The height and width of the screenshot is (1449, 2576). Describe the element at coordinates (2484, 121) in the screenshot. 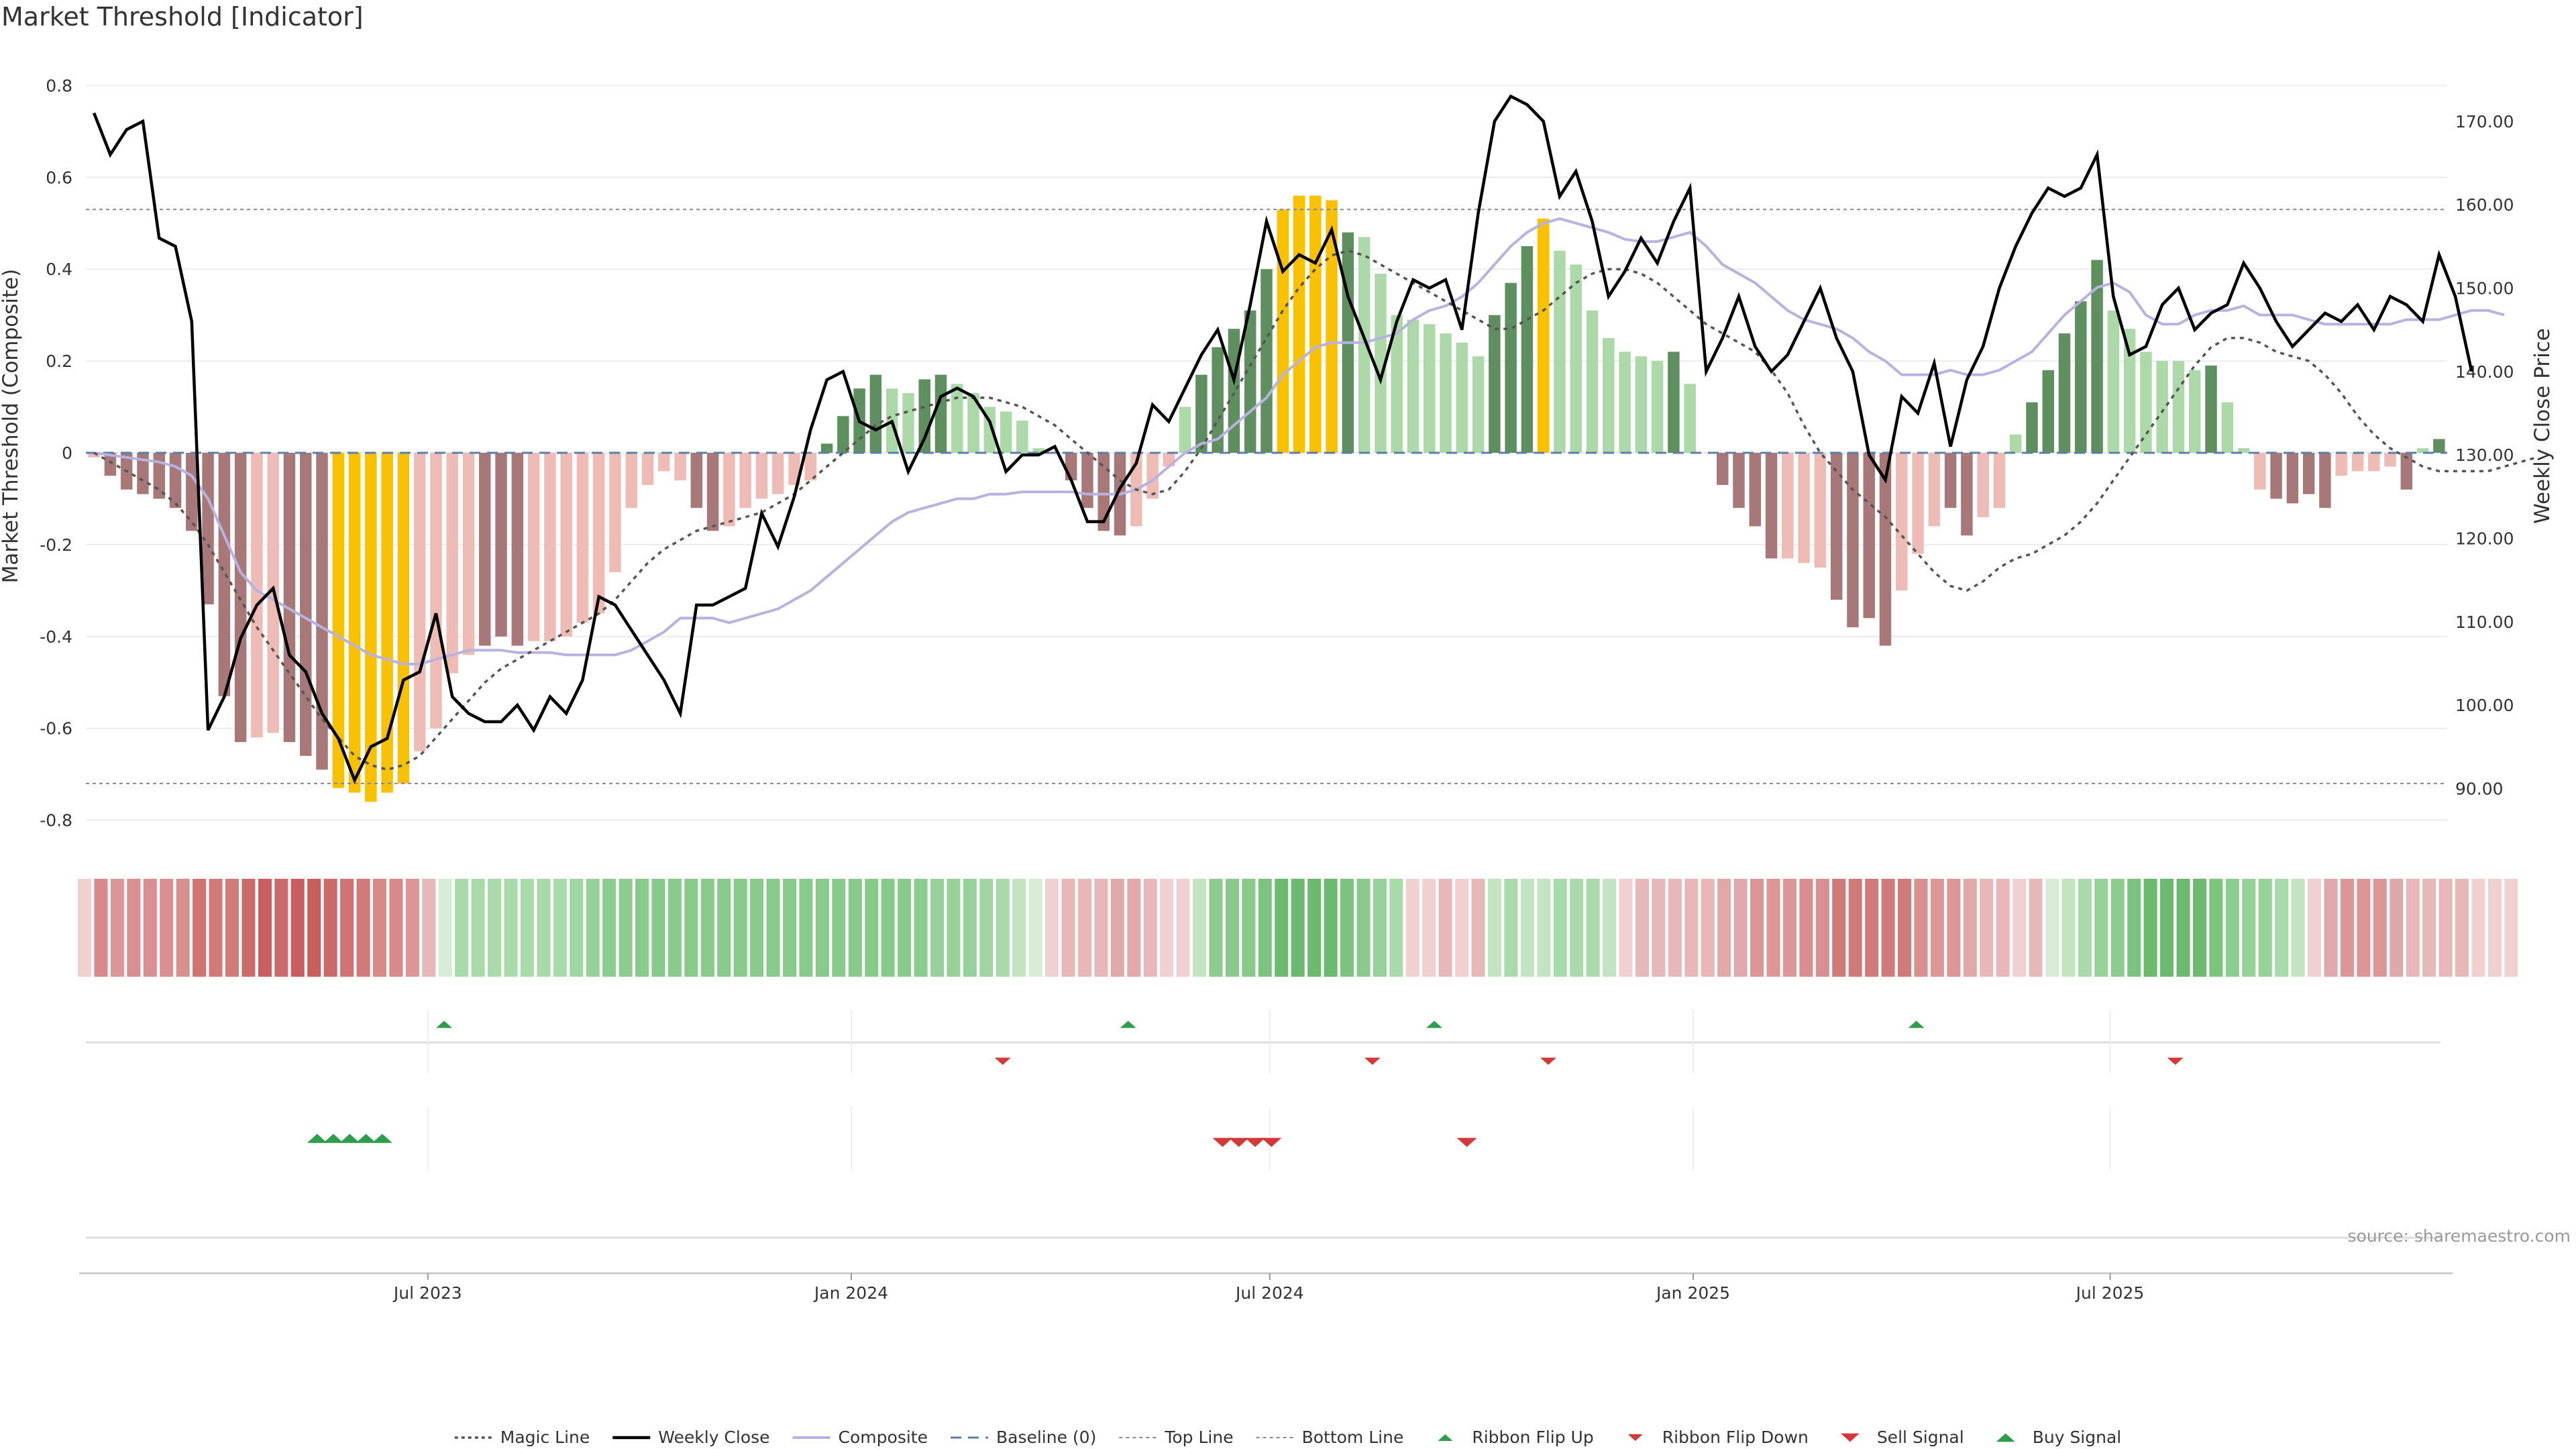

I see `y2-tick-label: 170.00` at that location.